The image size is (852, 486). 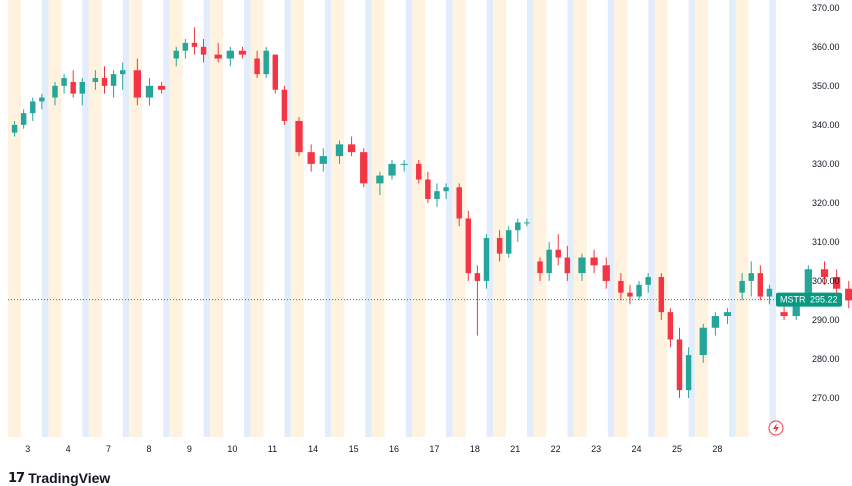 What do you see at coordinates (68, 449) in the screenshot?
I see `x-tick-label: 4` at bounding box center [68, 449].